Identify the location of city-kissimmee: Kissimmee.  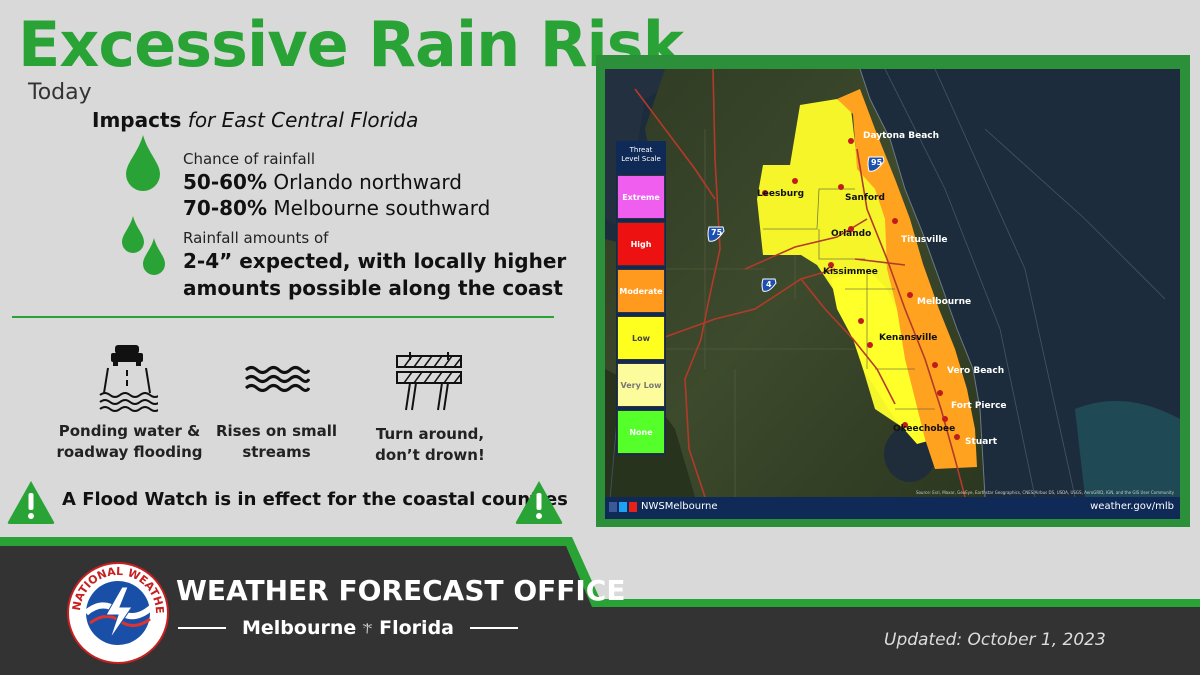
(850, 272).